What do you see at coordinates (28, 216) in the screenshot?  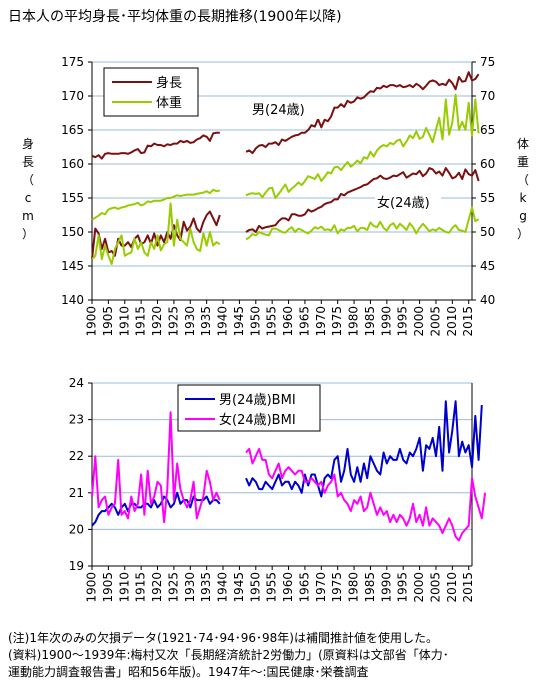 I see `y-left-axis-title-char: m` at bounding box center [28, 216].